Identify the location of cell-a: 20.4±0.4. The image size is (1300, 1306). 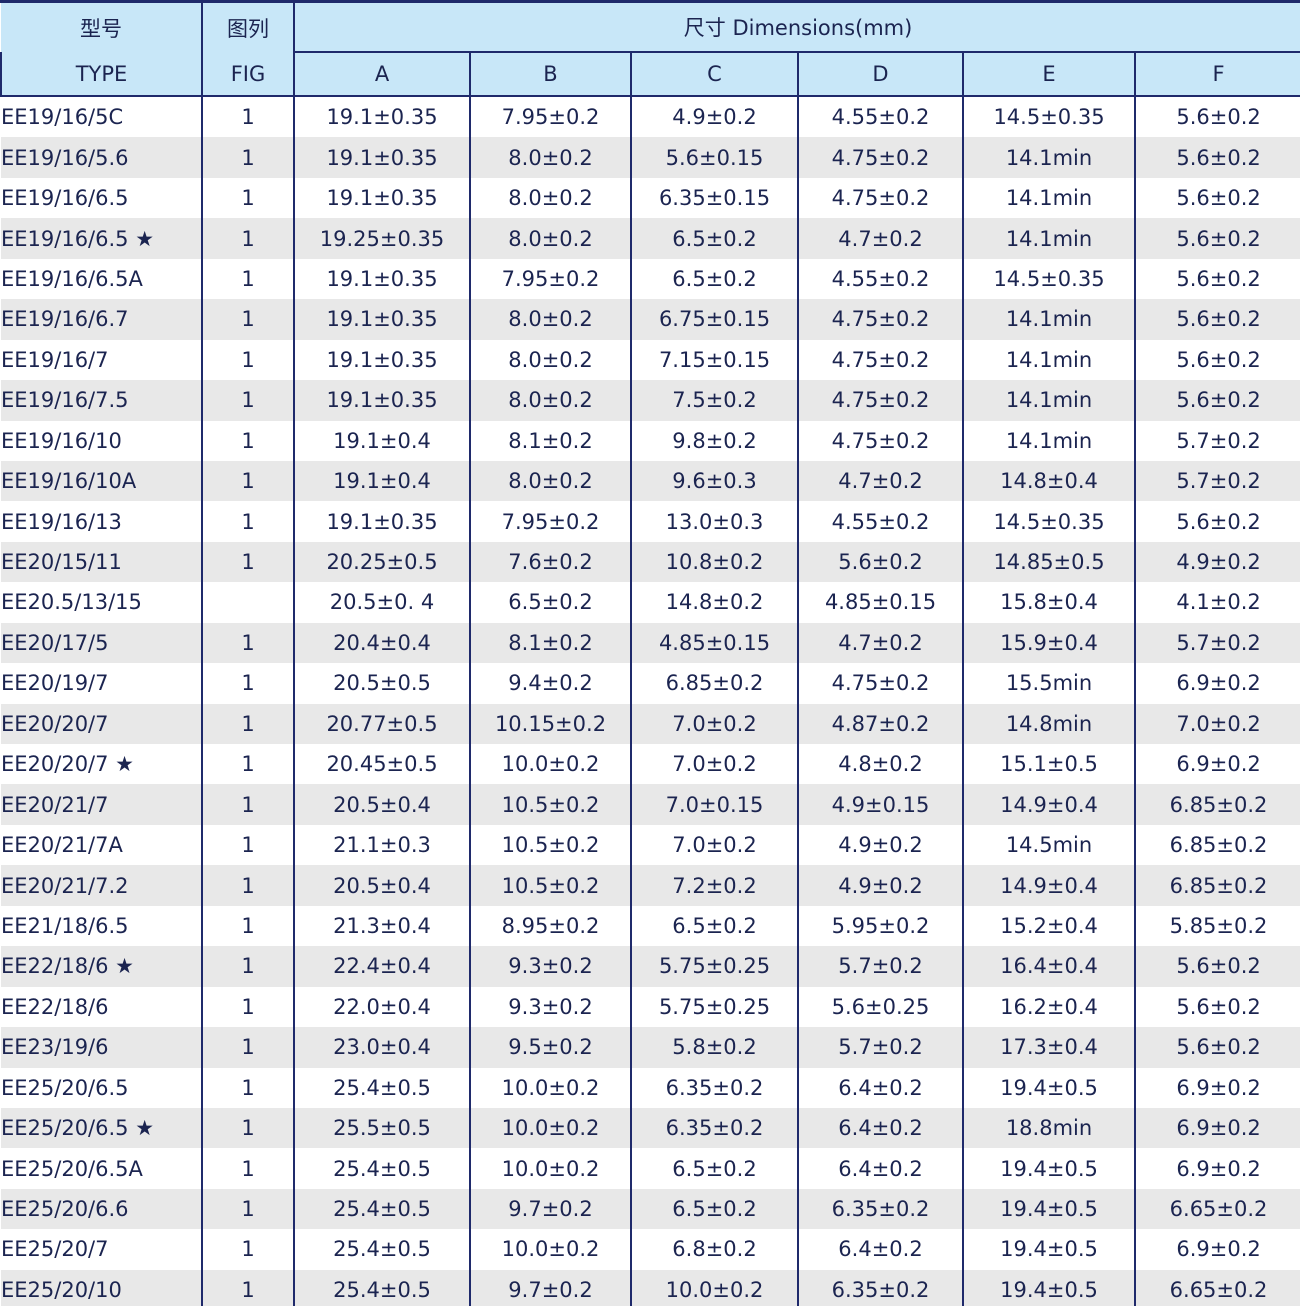
(382, 643).